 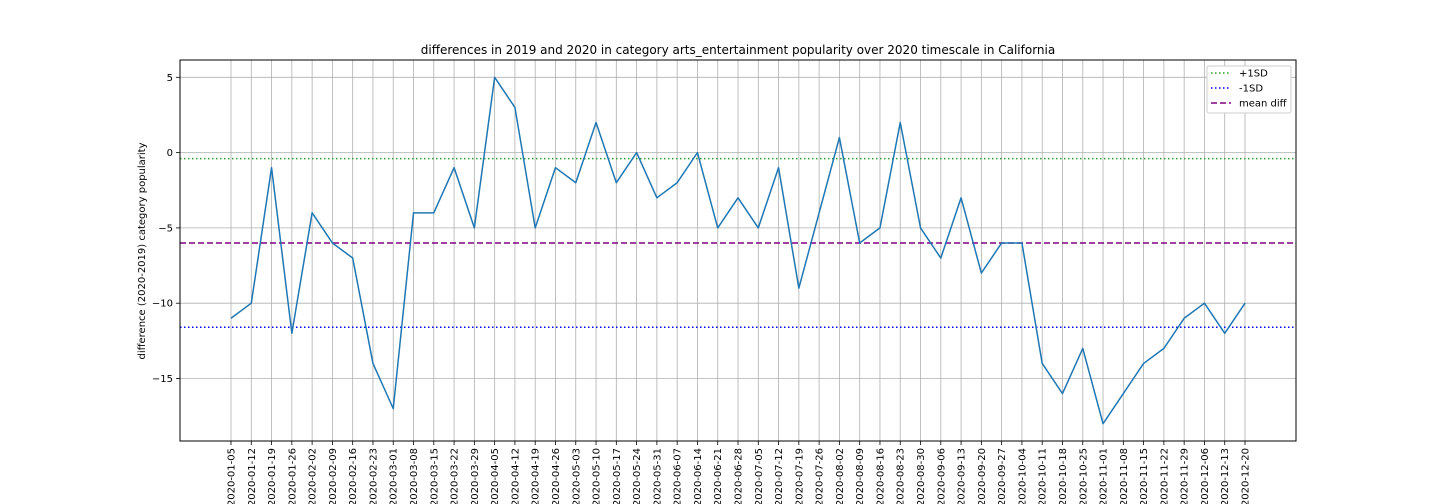 What do you see at coordinates (1246, 476) in the screenshot?
I see `x-tick-label: 2020-12-20` at bounding box center [1246, 476].